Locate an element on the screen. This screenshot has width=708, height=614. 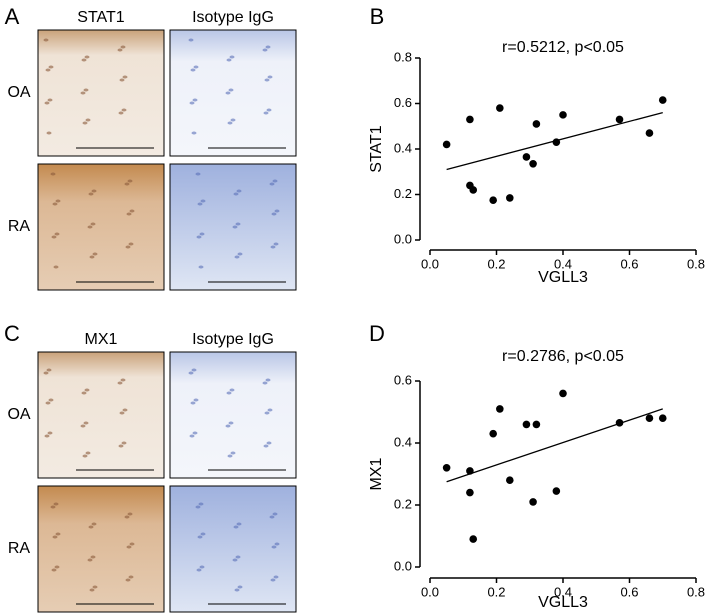
y-tick-label: 0.0 is located at coordinates (403, 565).